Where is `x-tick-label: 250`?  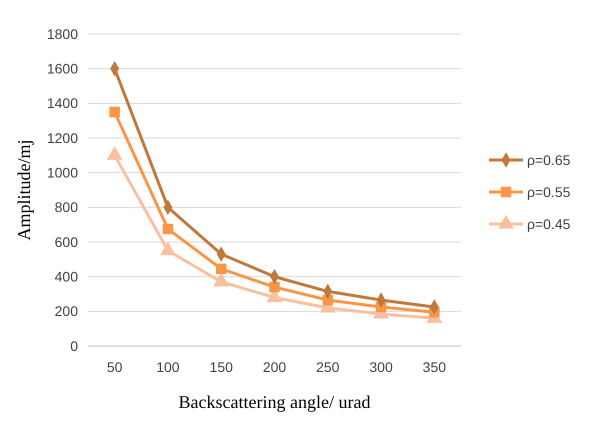
x-tick-label: 250 is located at coordinates (328, 367).